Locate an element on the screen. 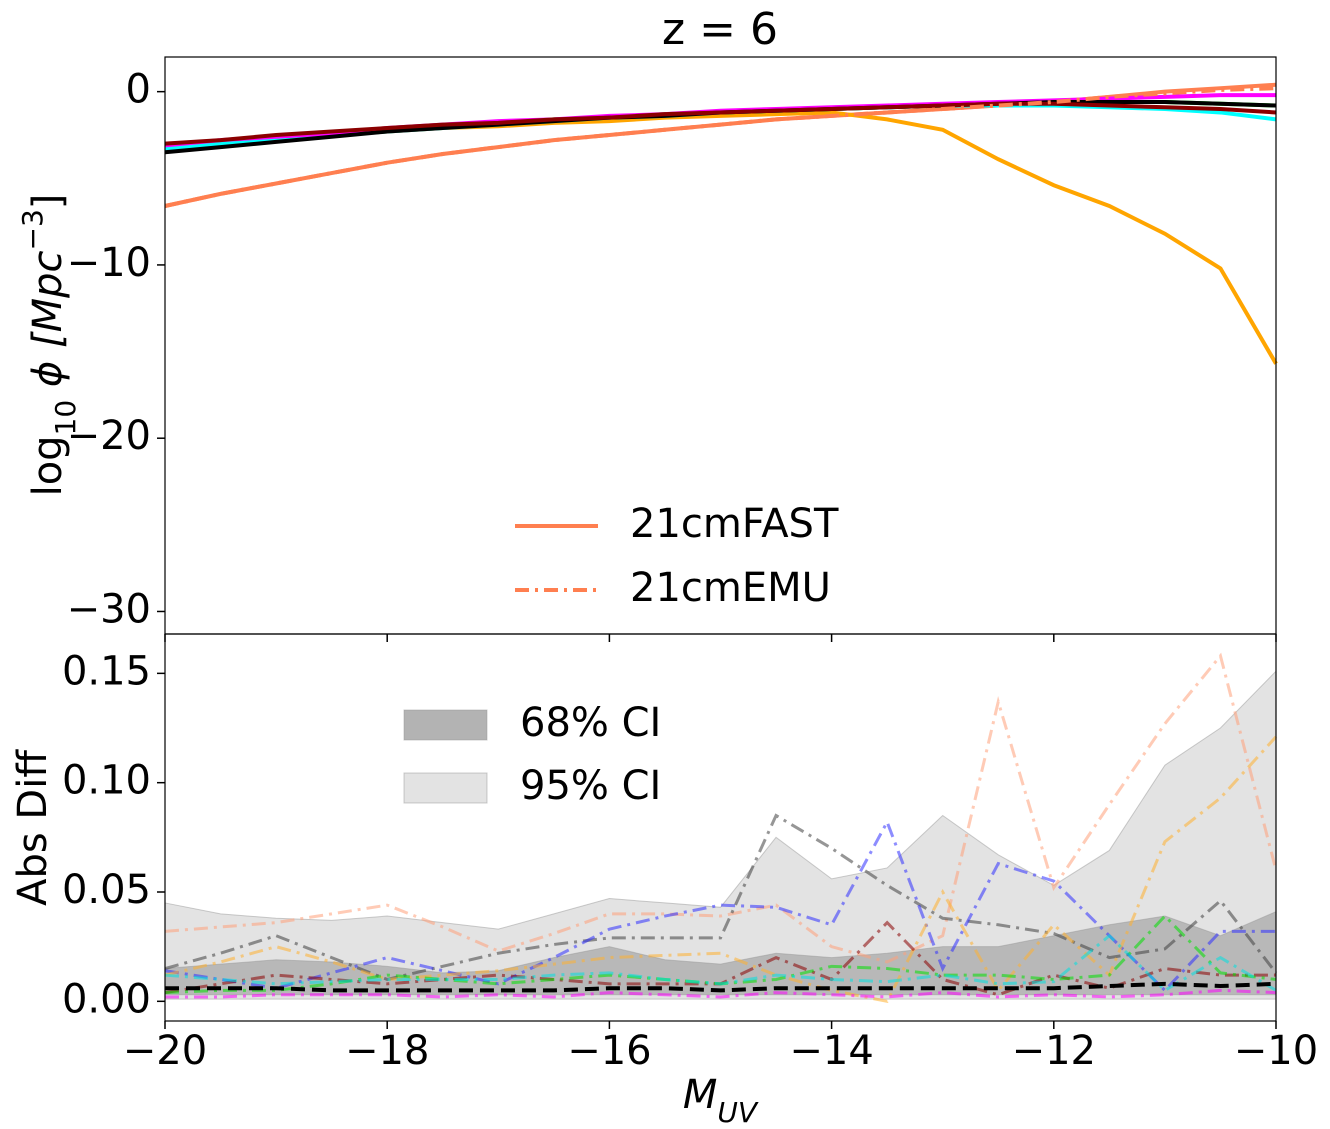  y-label-part: −3 is located at coordinates (32, 229).